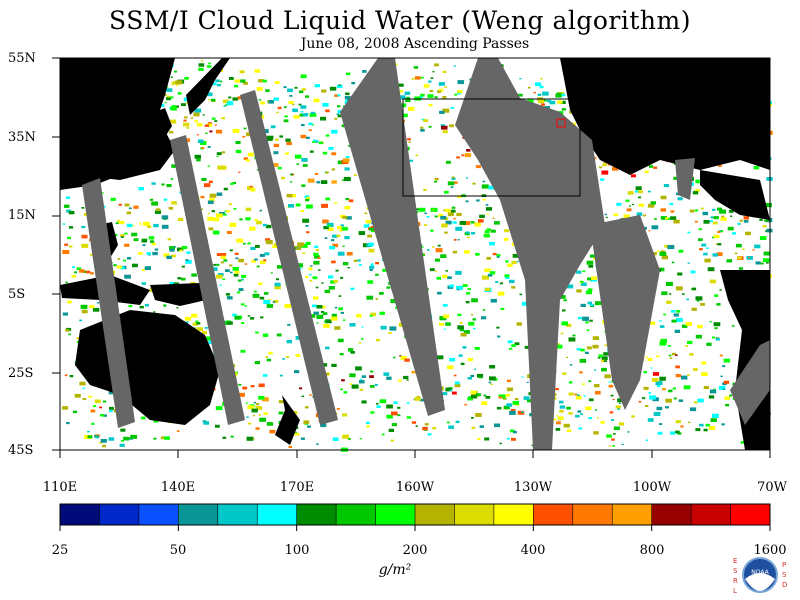 This screenshot has width=800, height=600. I want to click on lat-label-5s: 5S, so click(17, 294).